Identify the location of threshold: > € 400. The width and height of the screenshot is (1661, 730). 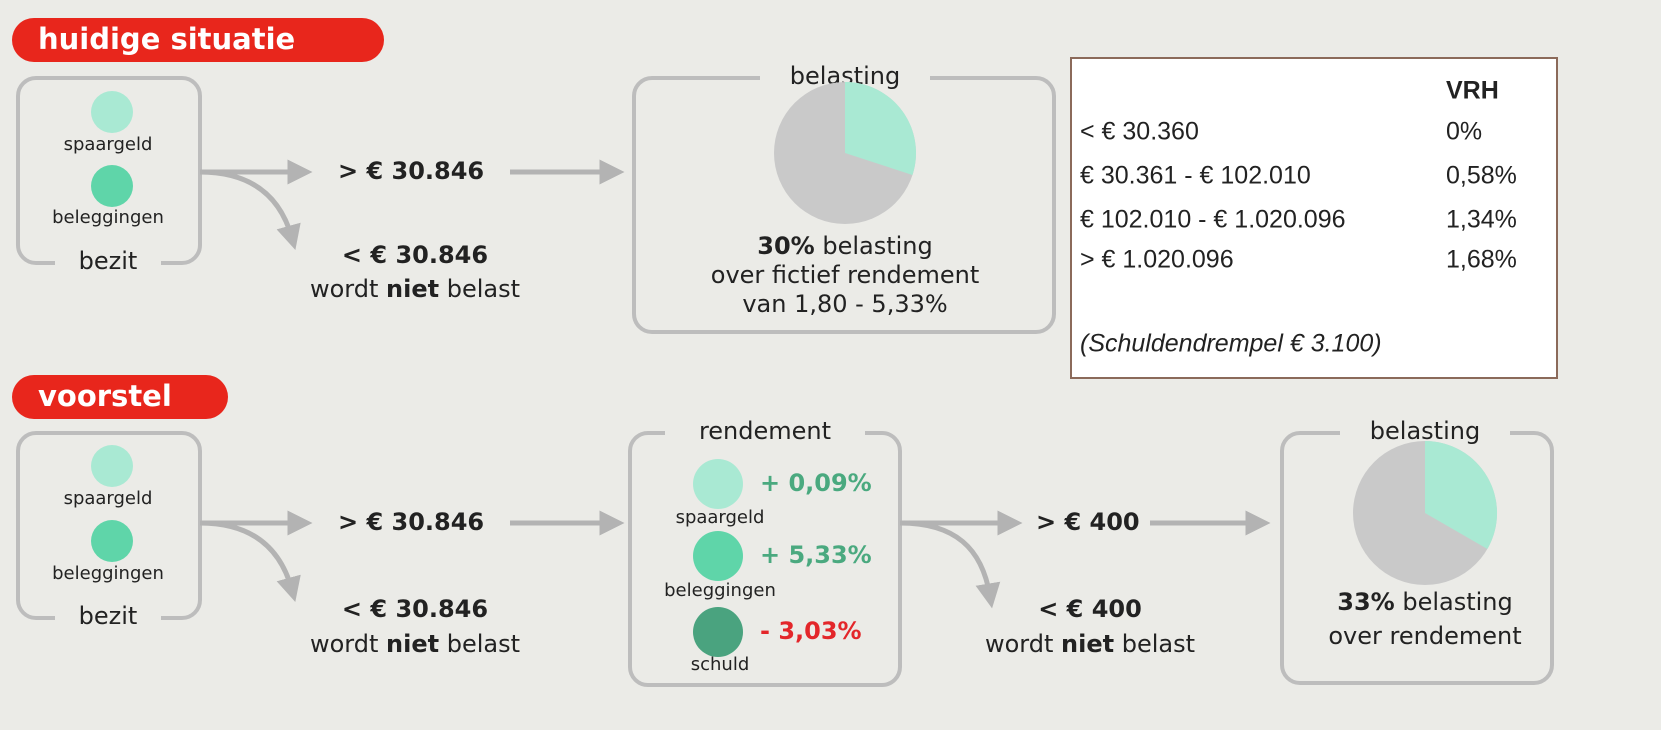
(1088, 522).